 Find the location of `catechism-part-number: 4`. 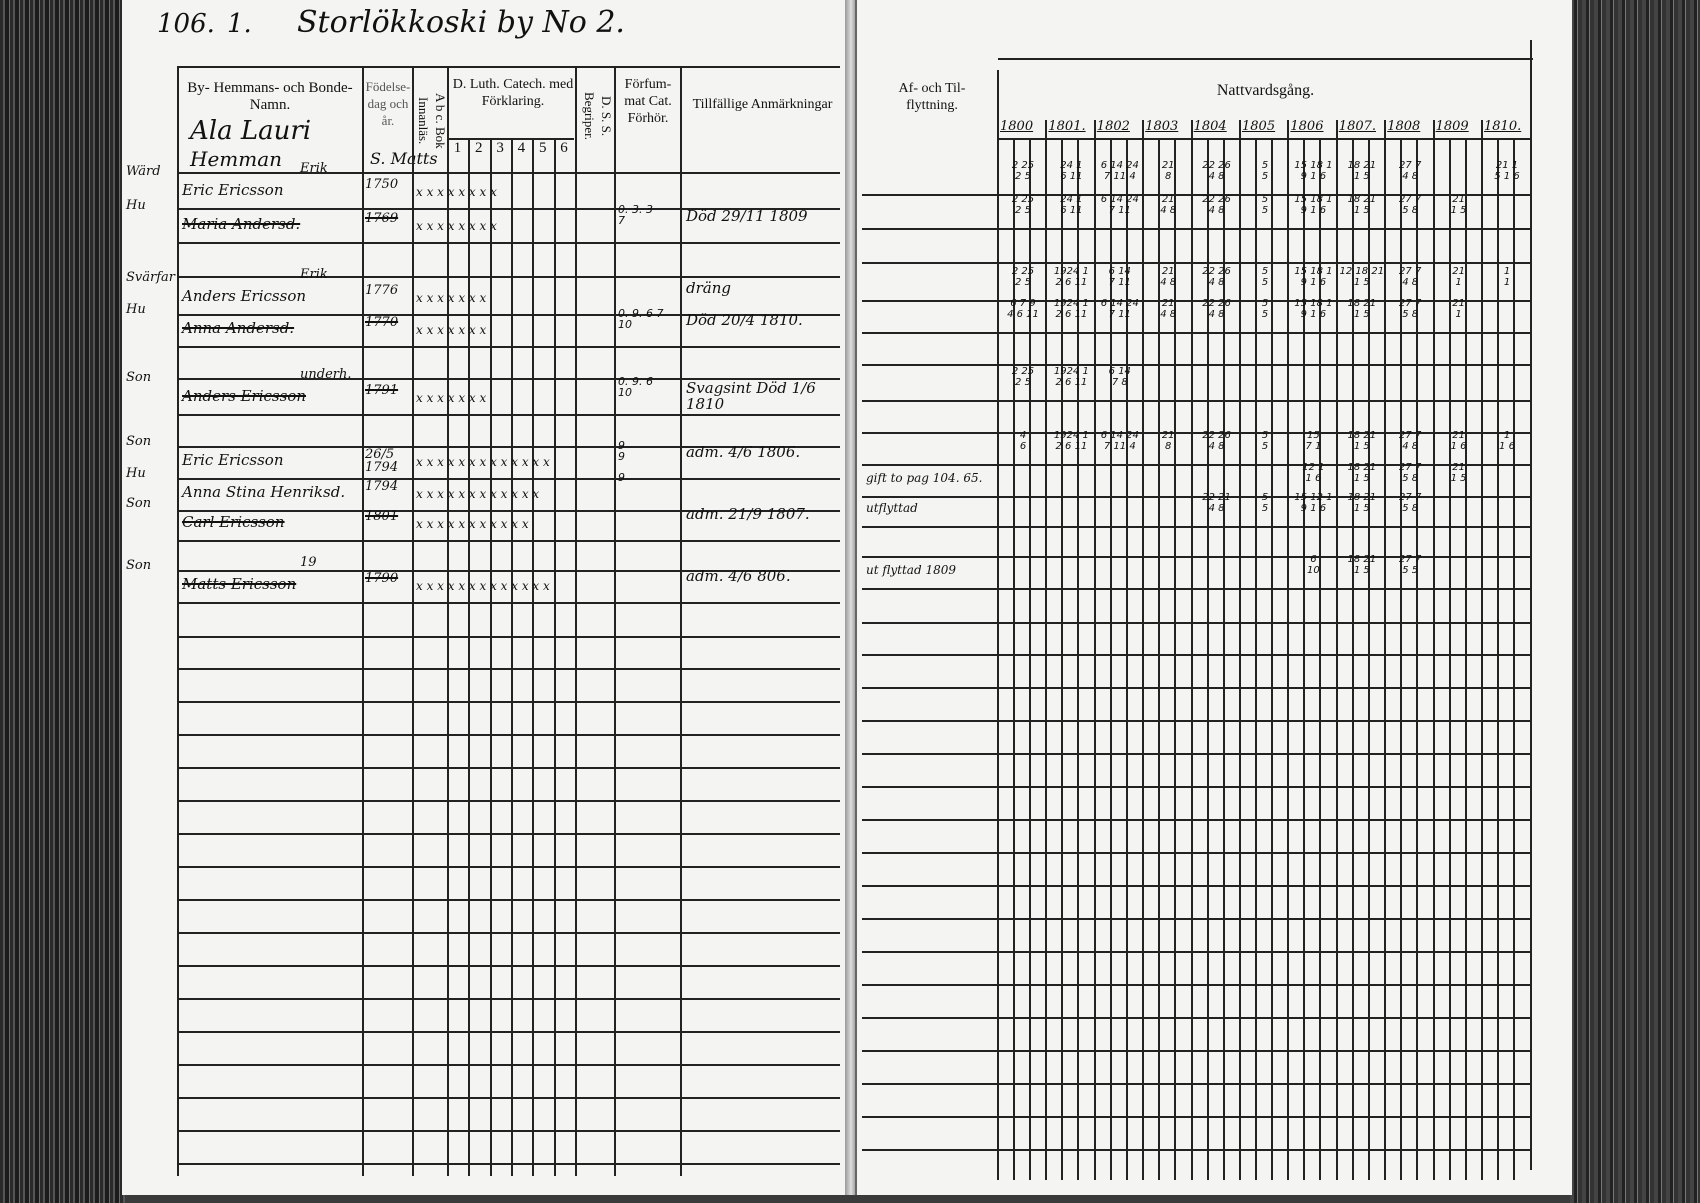

catechism-part-number: 4 is located at coordinates (521, 148).